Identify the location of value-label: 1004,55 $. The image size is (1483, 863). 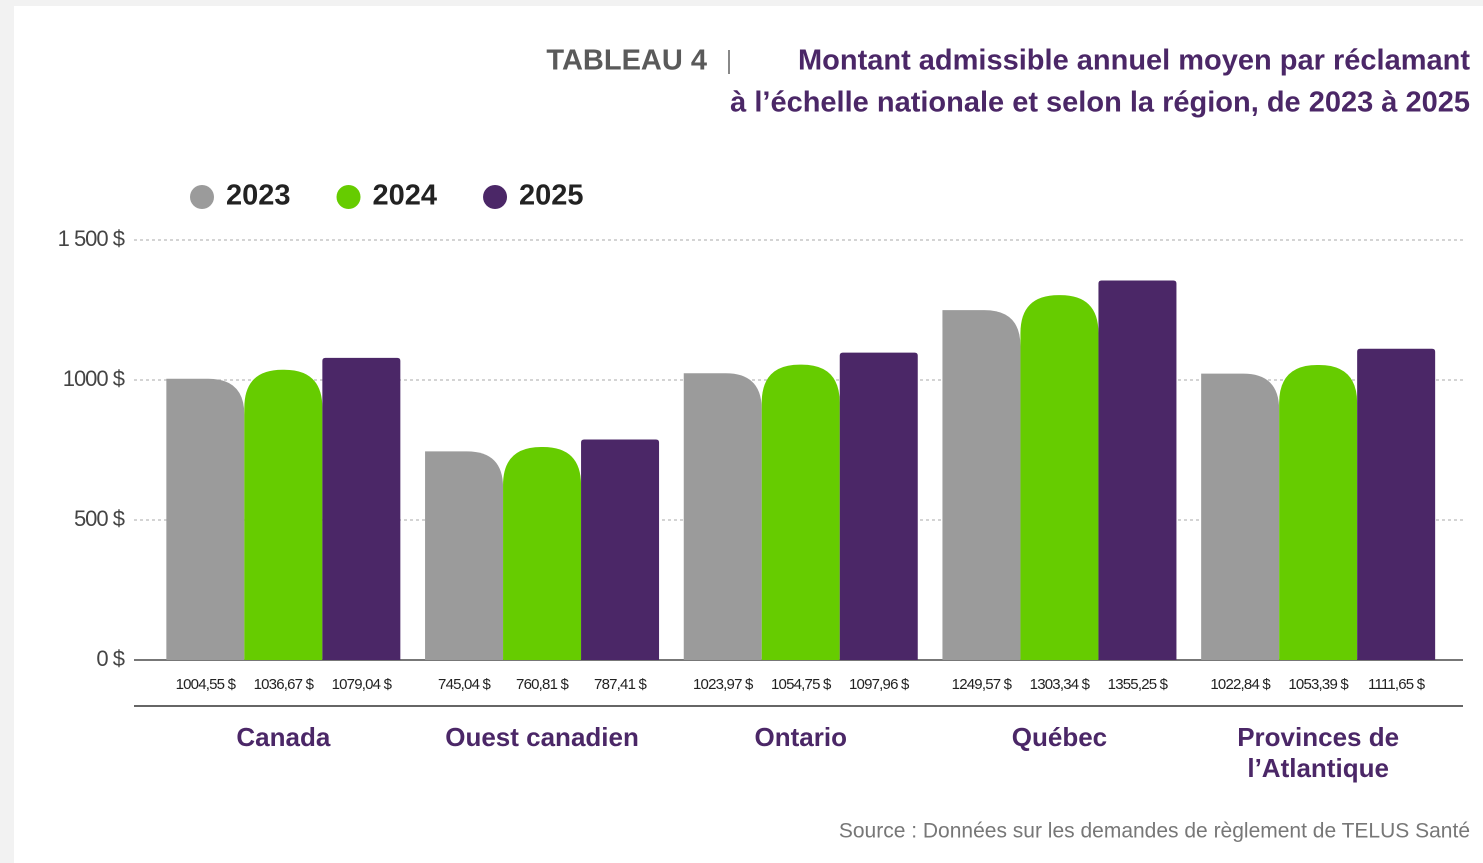
(206, 684).